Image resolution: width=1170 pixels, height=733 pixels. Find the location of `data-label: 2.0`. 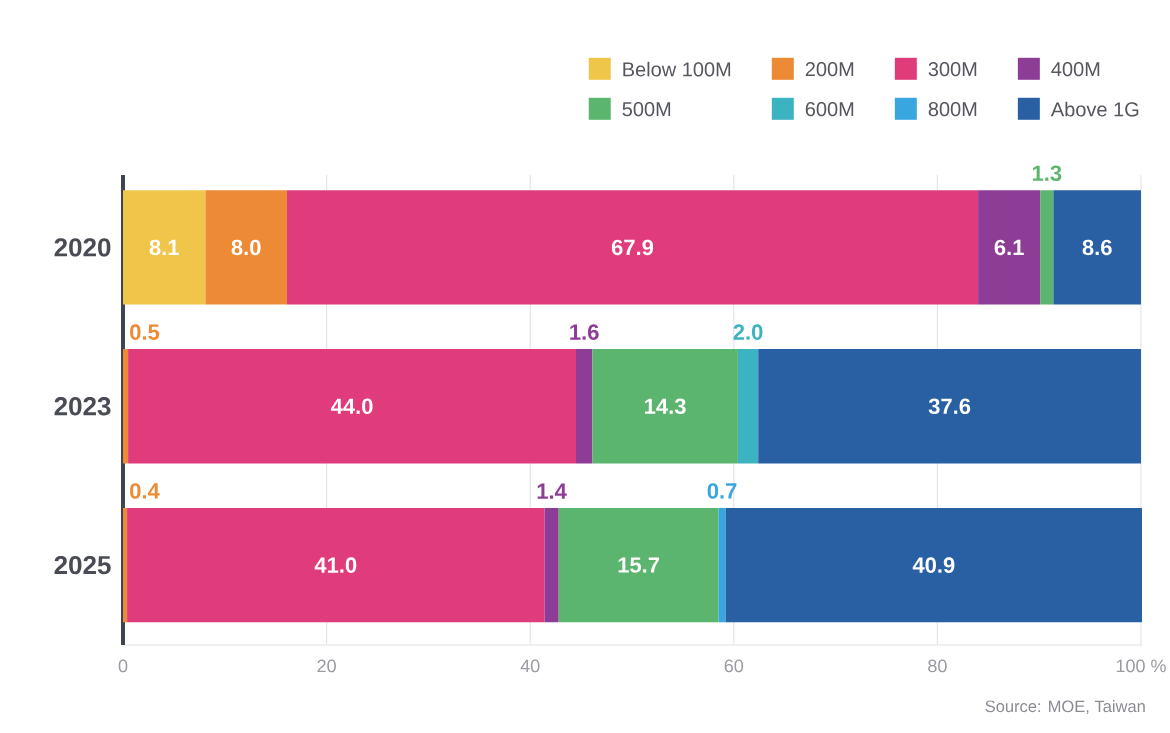

data-label: 2.0 is located at coordinates (748, 332).